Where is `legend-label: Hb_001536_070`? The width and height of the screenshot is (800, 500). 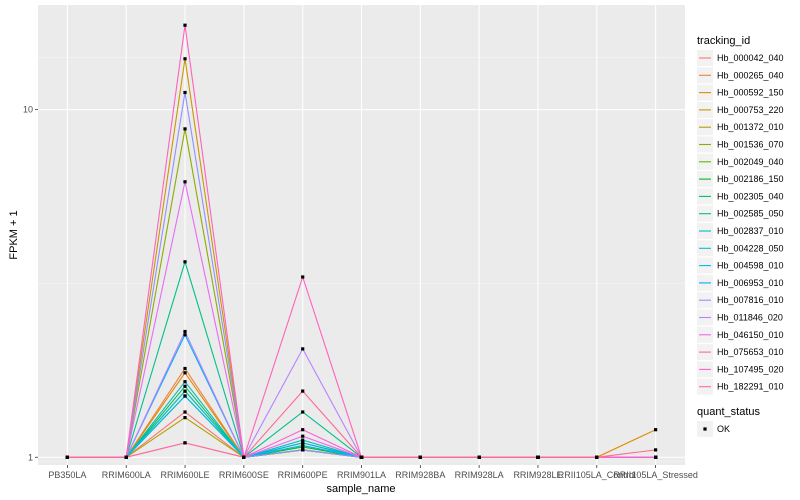 legend-label: Hb_001536_070 is located at coordinates (750, 145).